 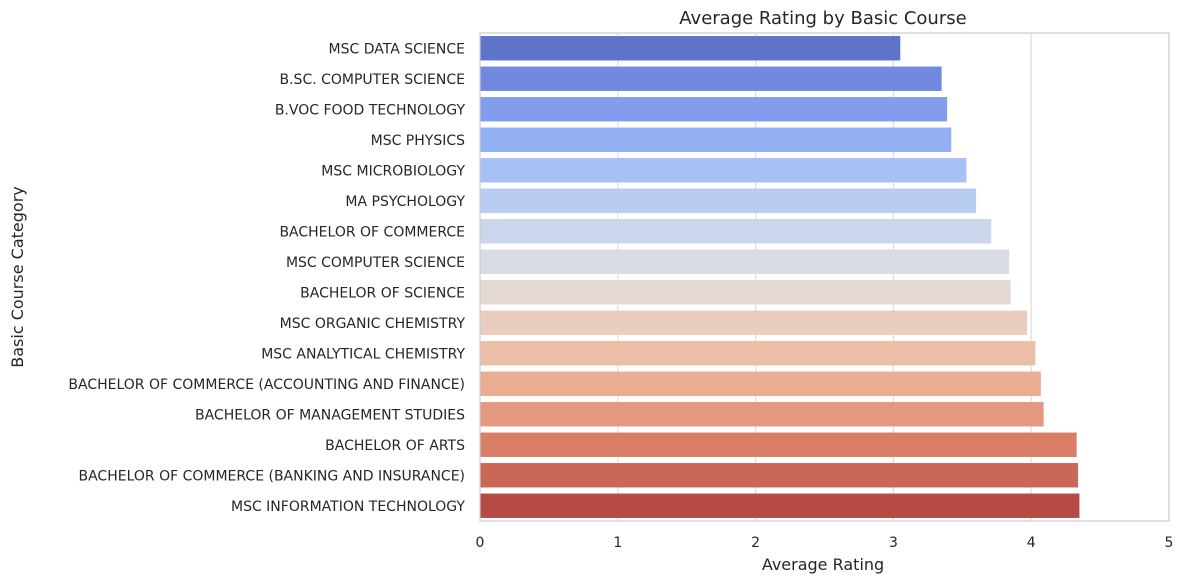 What do you see at coordinates (373, 80) in the screenshot?
I see `y-tick-label: B.SC. COMPUTER SCIENCE` at bounding box center [373, 80].